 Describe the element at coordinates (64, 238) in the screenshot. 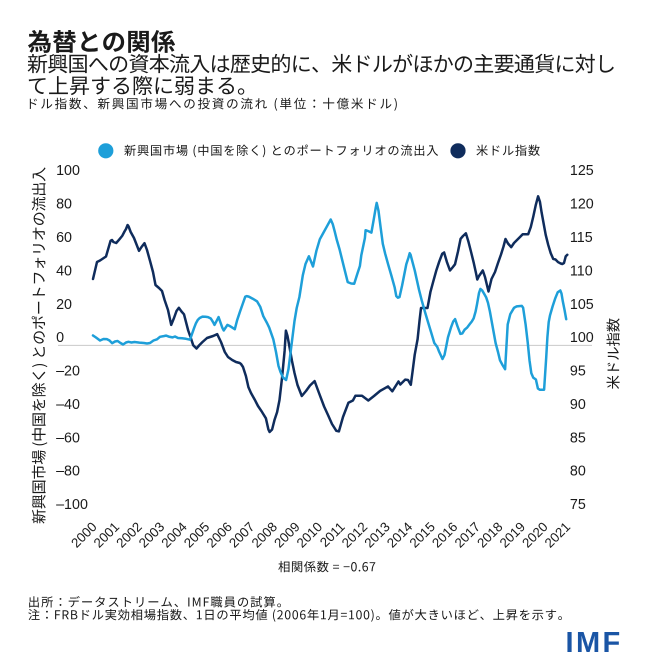

I see `svg-text: 60` at that location.